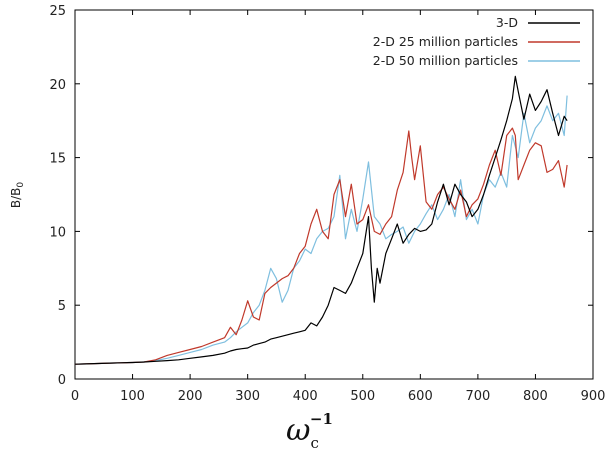 Image resolution: width=608 pixels, height=452 pixels. What do you see at coordinates (132, 396) in the screenshot?
I see `x-tick-label: 100` at bounding box center [132, 396].